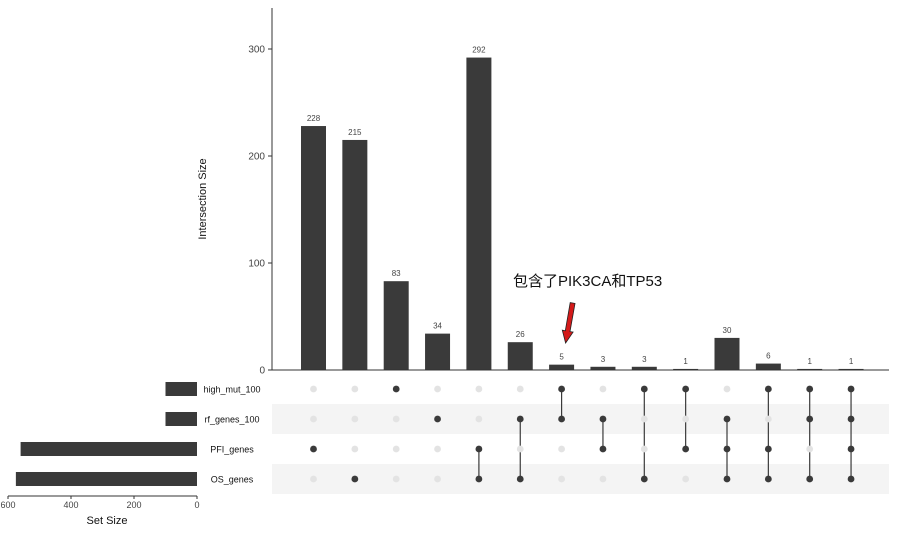 The height and width of the screenshot is (536, 900). Describe the element at coordinates (256, 157) in the screenshot. I see `y-tick-label: 200` at that location.